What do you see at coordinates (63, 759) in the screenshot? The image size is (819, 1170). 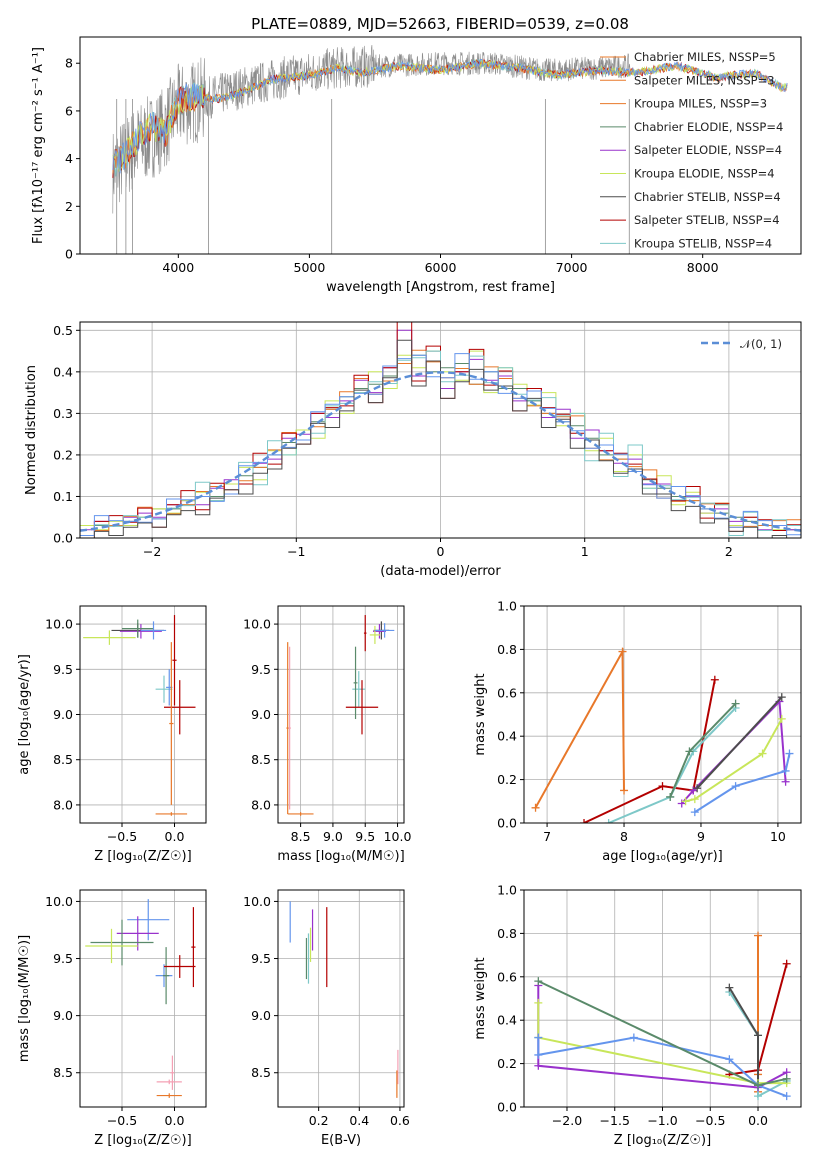 I see `y-tick-label: 8.5` at bounding box center [63, 759].